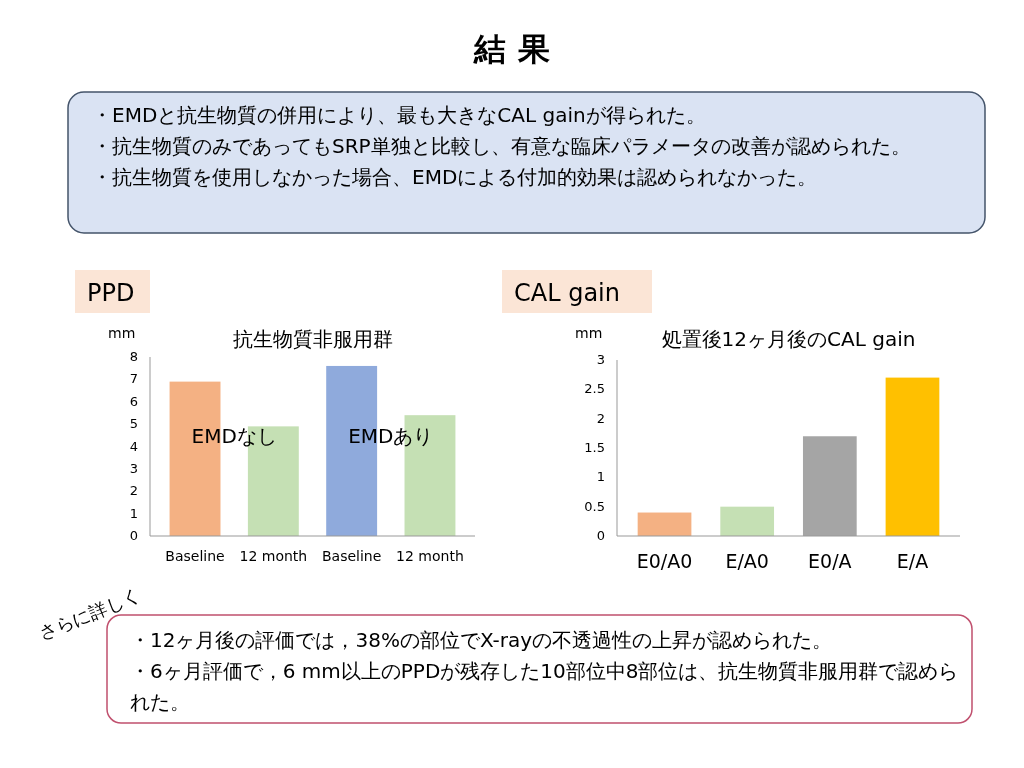  What do you see at coordinates (594, 389) in the screenshot?
I see `y-tick-label: 2.5` at bounding box center [594, 389].